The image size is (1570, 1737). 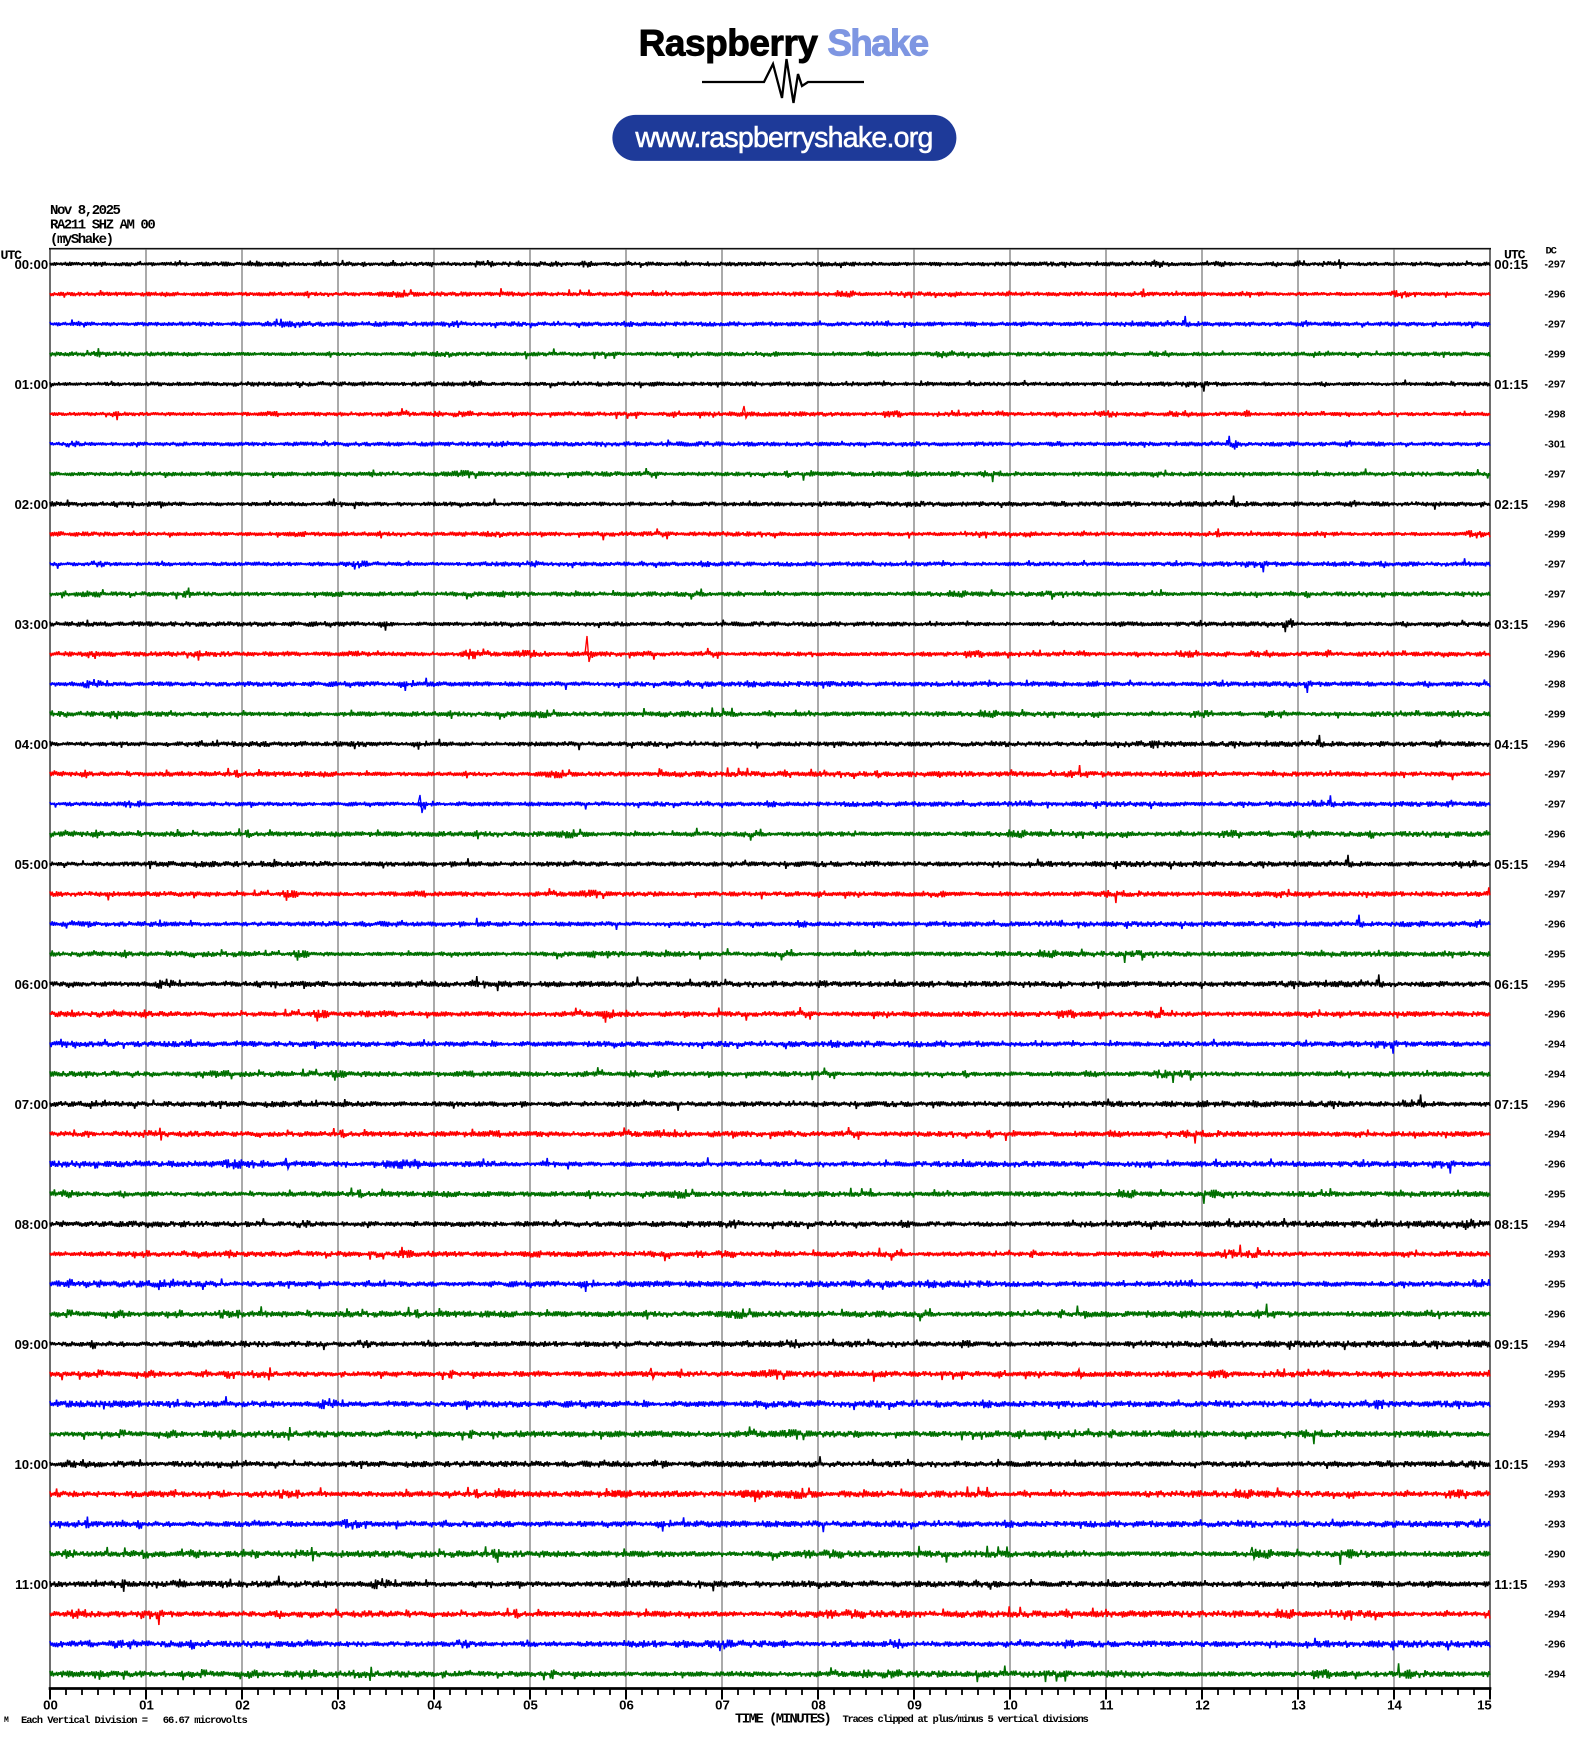 I want to click on svg-text: 06:00, so click(x=31, y=984).